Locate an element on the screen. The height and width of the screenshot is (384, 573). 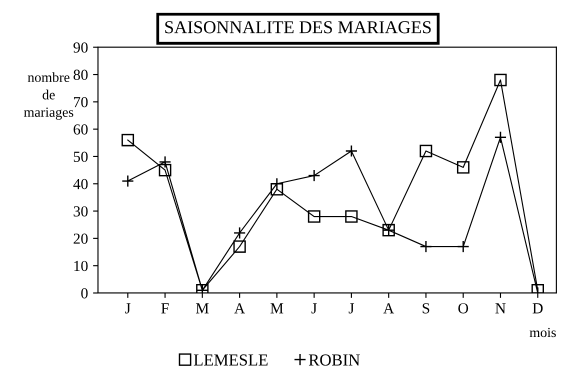
y-tick-label: 0 is located at coordinates (84, 293).